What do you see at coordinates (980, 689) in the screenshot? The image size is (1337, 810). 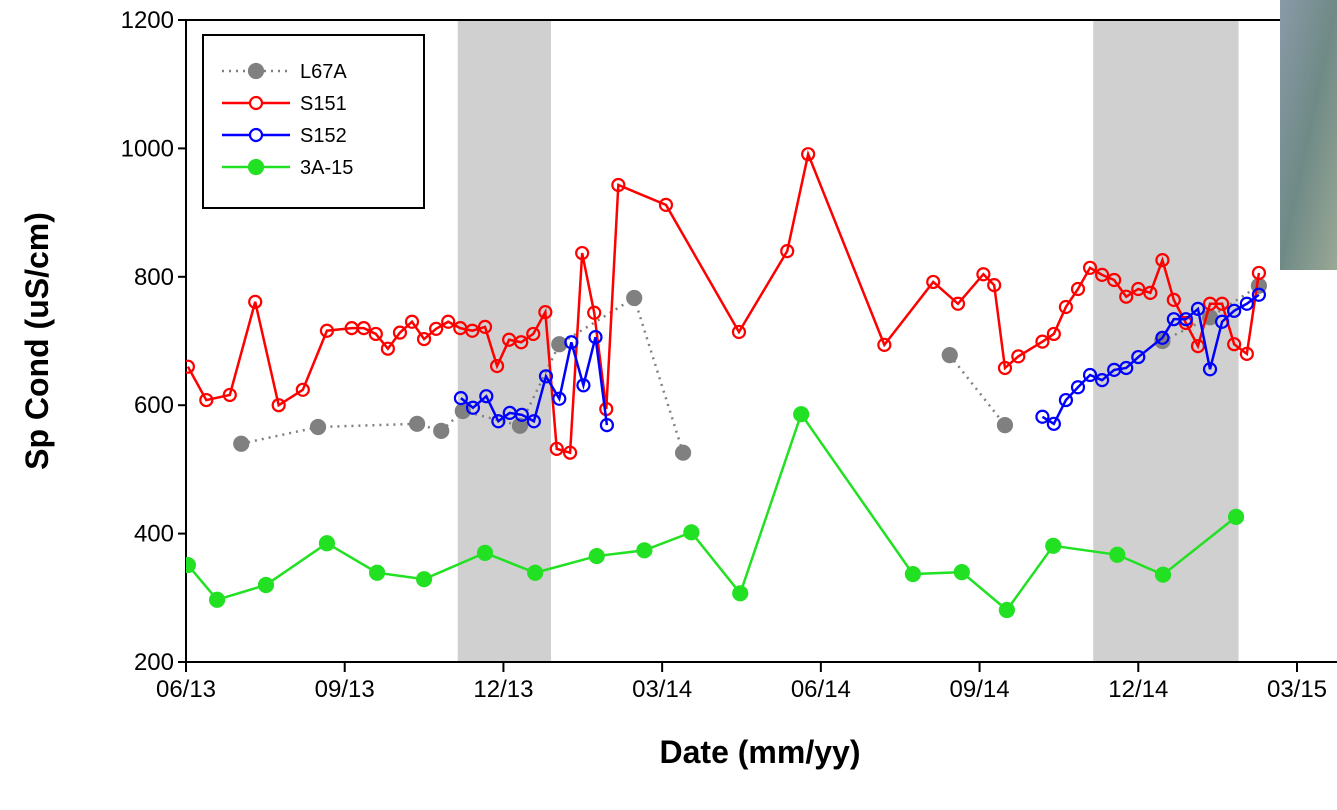 I see `x-tick-label: 09/14` at bounding box center [980, 689].